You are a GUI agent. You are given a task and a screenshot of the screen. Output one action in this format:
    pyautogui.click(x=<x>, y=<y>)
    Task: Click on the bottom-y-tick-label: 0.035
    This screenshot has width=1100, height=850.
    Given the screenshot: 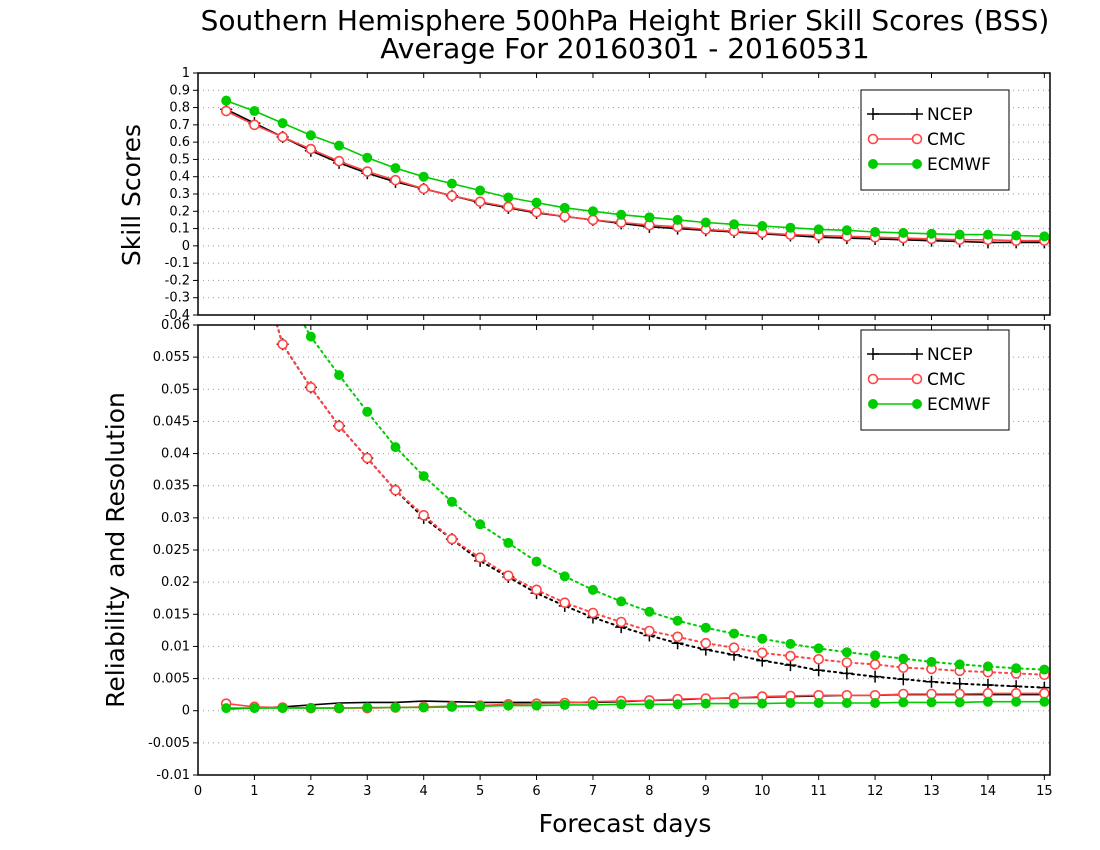 What is the action you would take?
    pyautogui.click(x=171, y=486)
    